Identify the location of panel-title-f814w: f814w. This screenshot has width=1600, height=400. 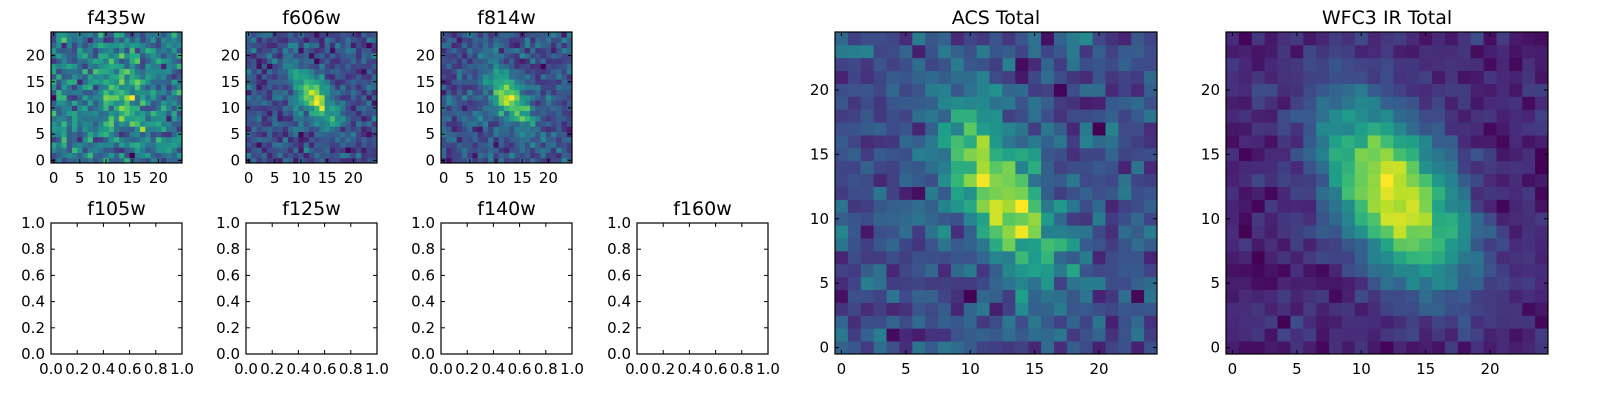
(506, 18).